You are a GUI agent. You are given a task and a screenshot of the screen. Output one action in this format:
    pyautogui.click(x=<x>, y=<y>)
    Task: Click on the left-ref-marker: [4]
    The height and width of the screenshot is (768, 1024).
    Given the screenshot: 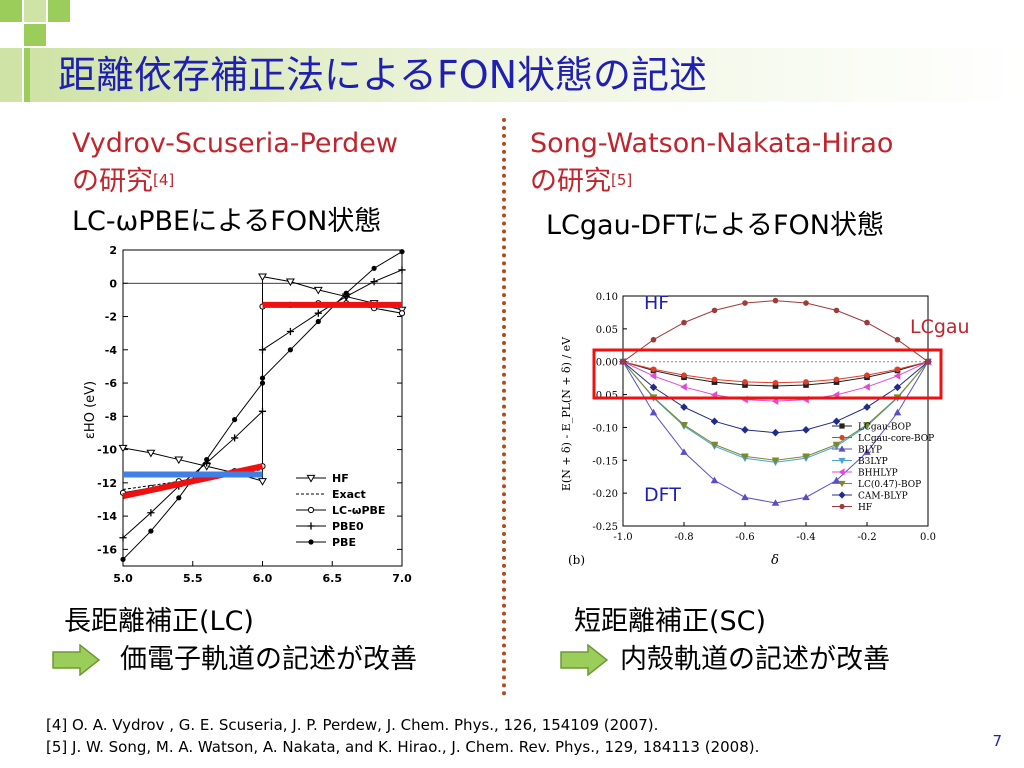 What is the action you would take?
    pyautogui.click(x=164, y=180)
    